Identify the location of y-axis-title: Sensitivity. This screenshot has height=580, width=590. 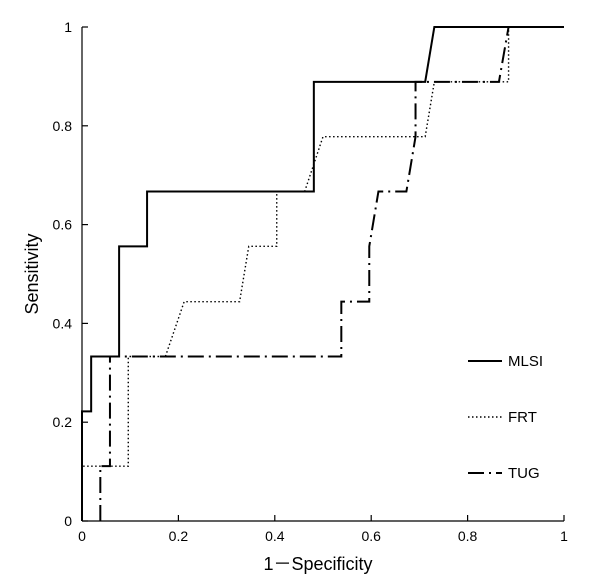
(32, 273).